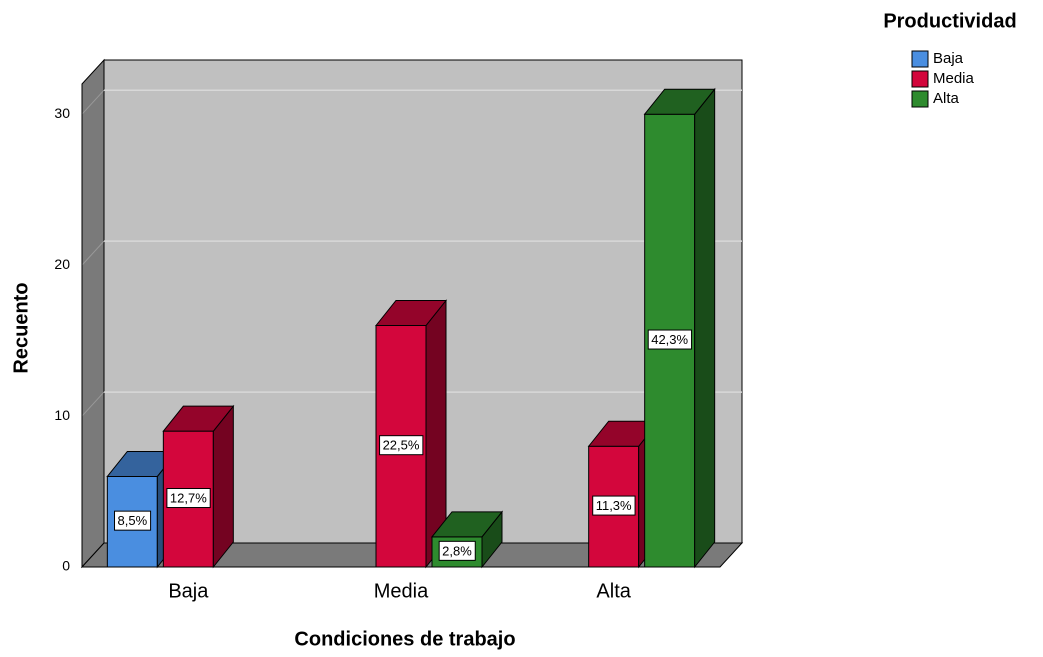  I want to click on data-label: 11,3%, so click(614, 505).